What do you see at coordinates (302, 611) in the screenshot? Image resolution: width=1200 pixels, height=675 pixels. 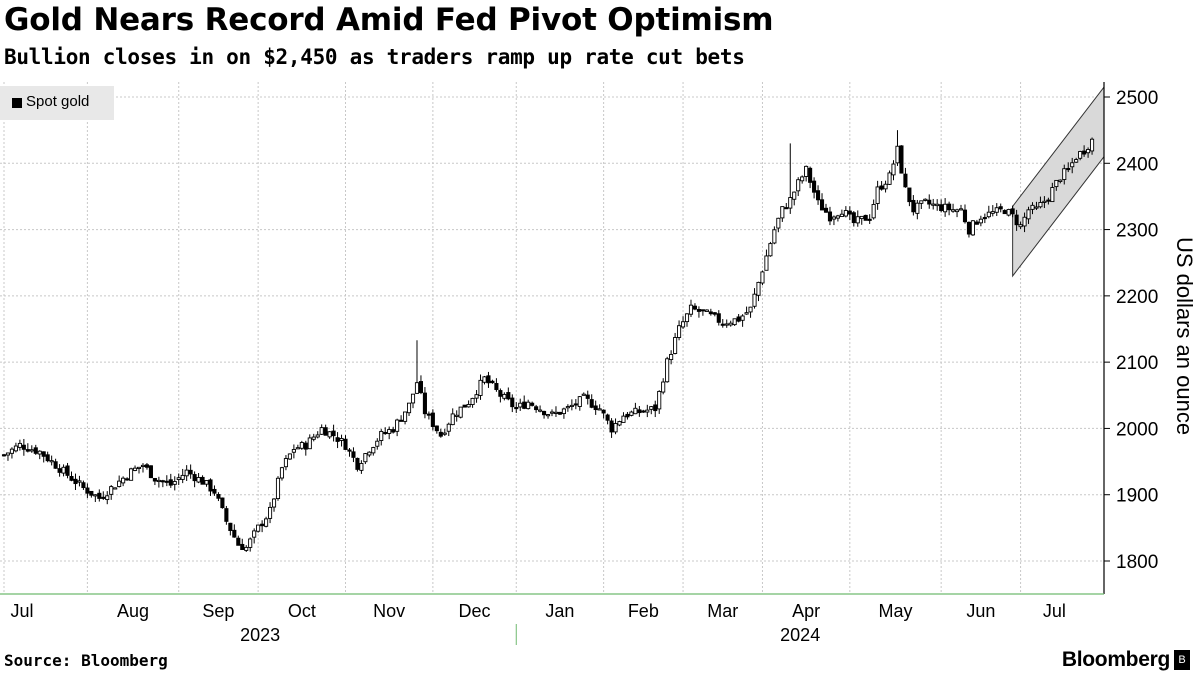 I see `x-month-label: Oct` at bounding box center [302, 611].